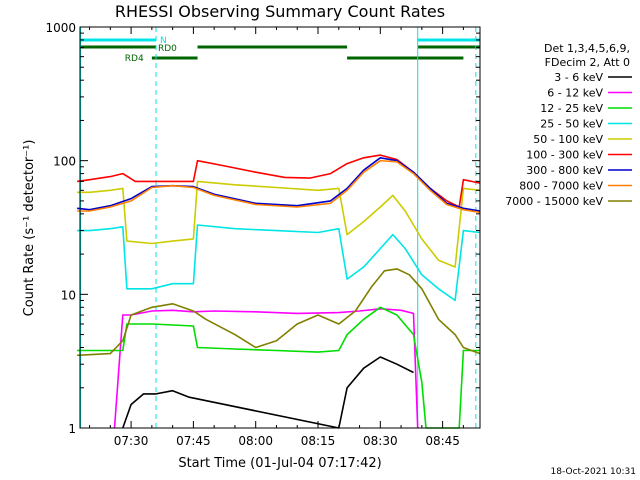 The height and width of the screenshot is (480, 640). I want to click on y-tick-label: 1, so click(72, 429).